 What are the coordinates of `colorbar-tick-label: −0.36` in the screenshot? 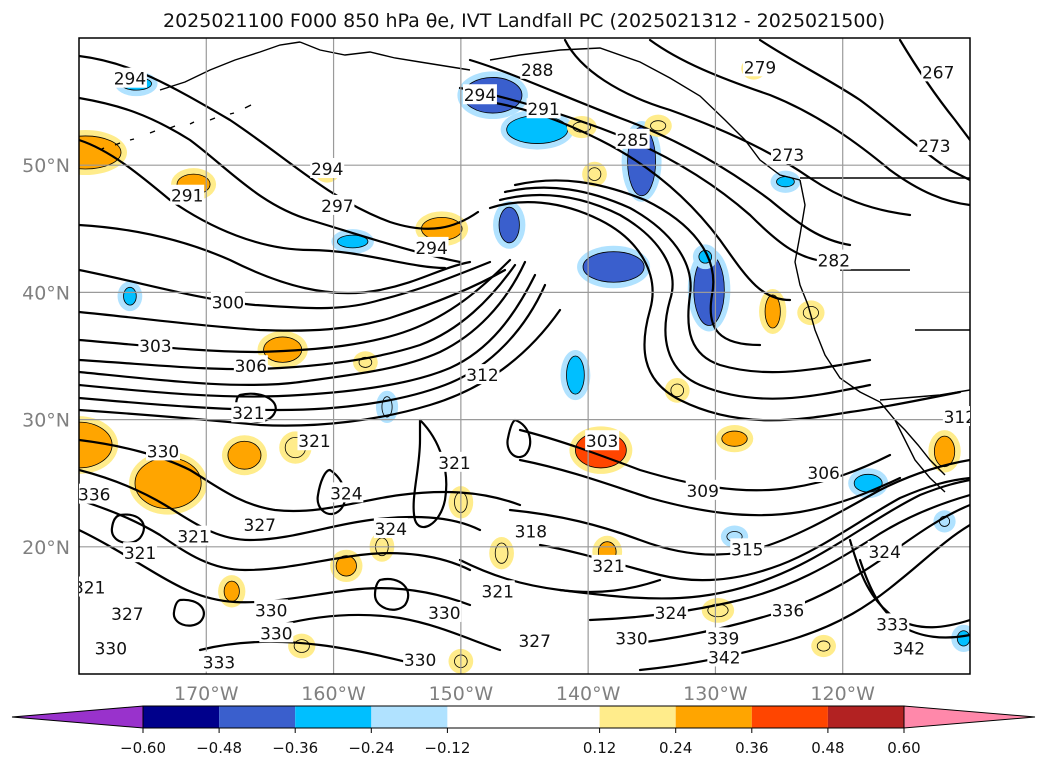 It's located at (295, 748).